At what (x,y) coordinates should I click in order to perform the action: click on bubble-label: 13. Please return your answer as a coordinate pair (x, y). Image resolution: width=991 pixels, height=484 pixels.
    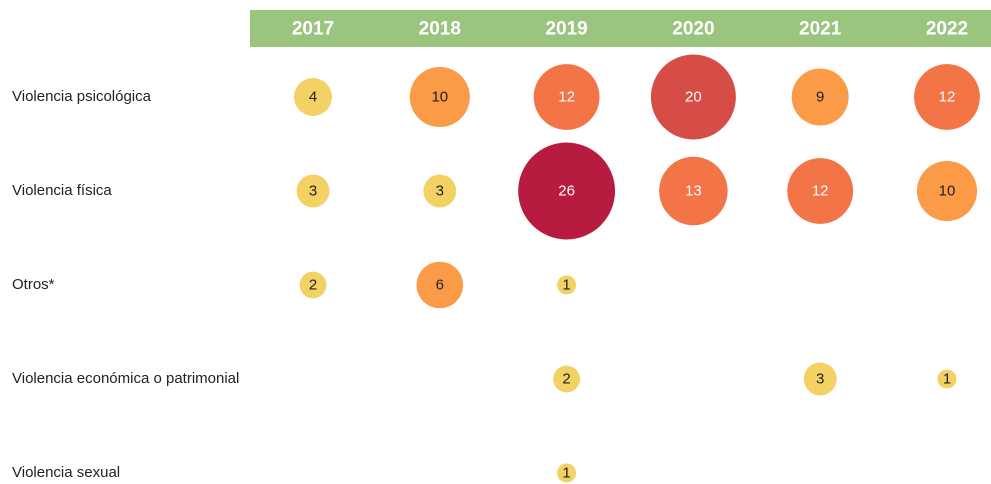
    Looking at the image, I should click on (693, 191).